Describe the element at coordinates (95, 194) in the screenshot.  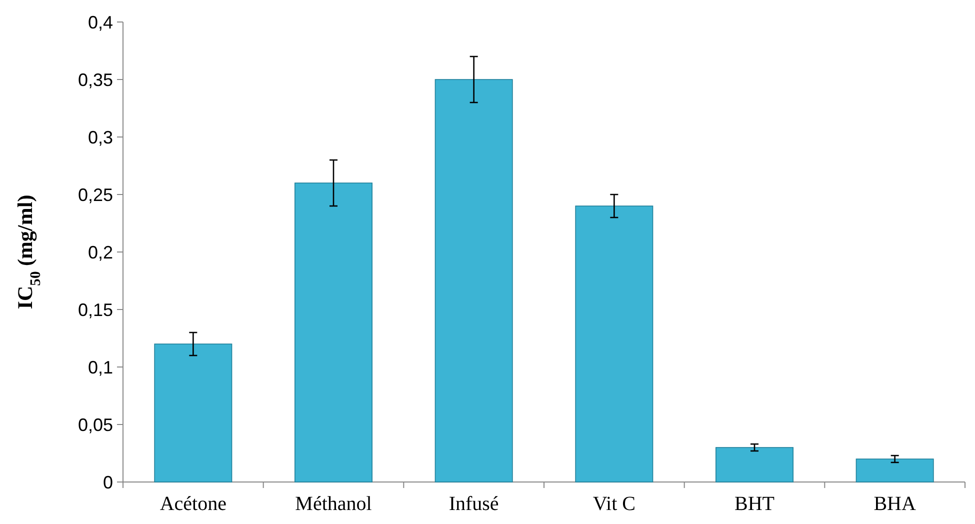
I see `y-tick-label: 0,25` at that location.